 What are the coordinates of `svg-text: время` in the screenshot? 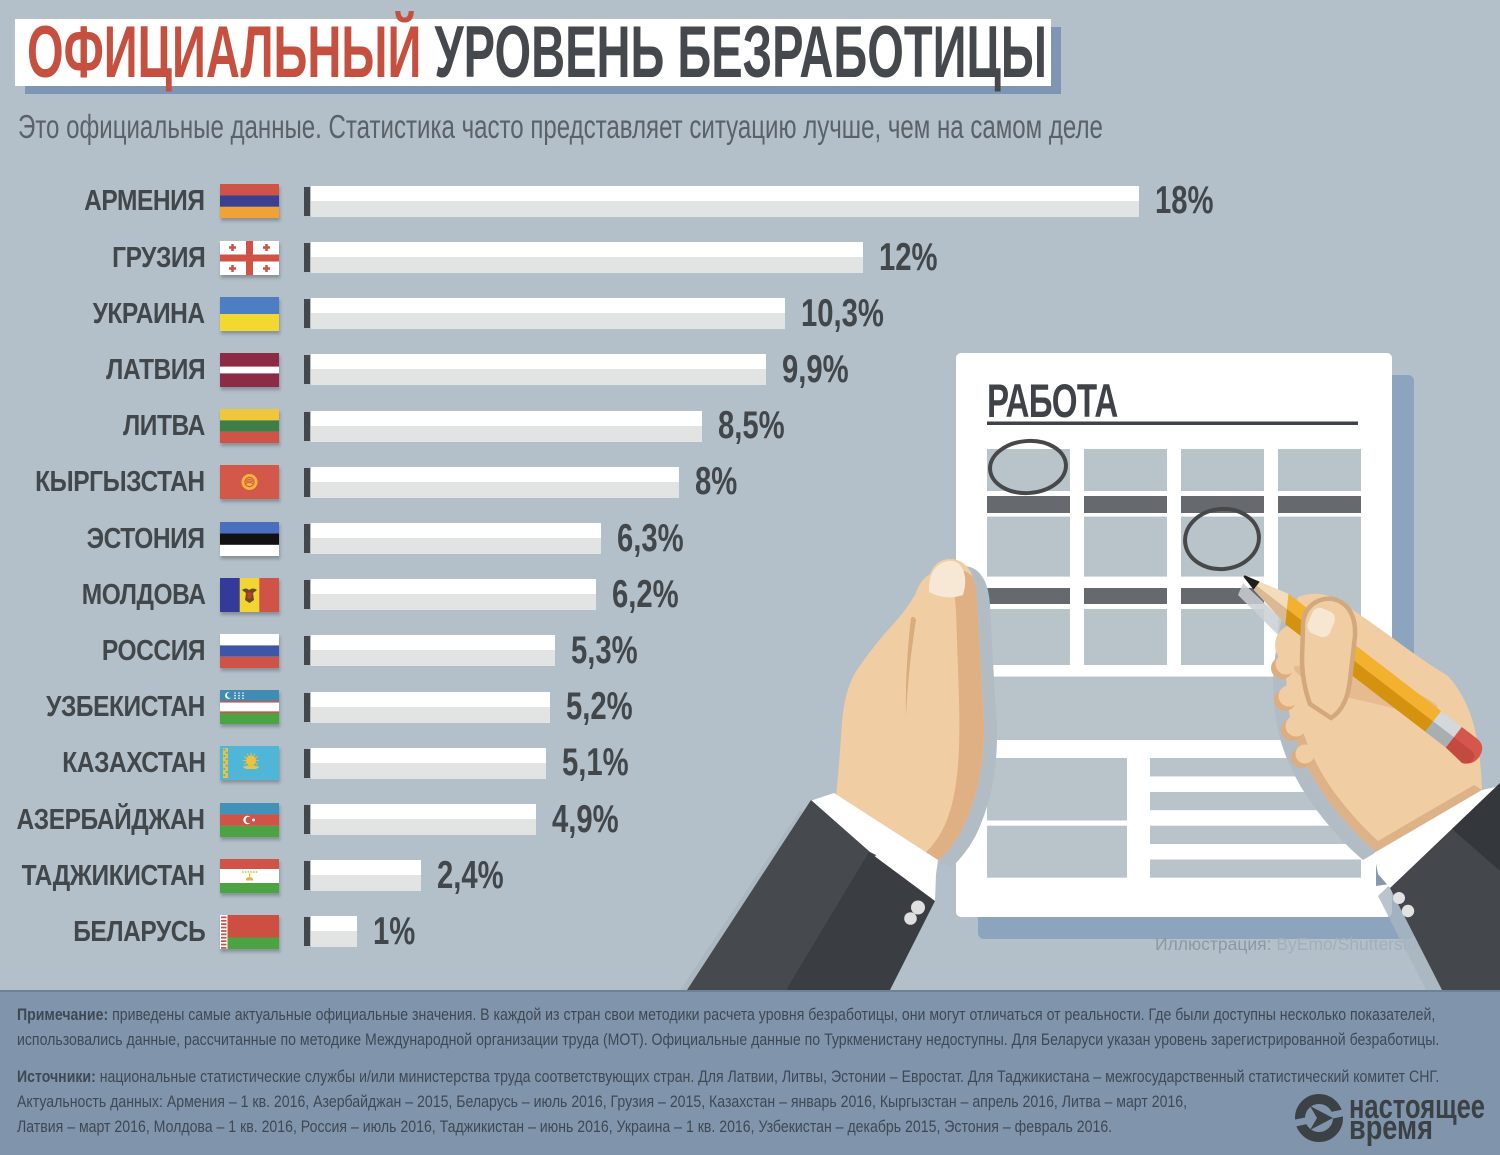 It's located at (1391, 1127).